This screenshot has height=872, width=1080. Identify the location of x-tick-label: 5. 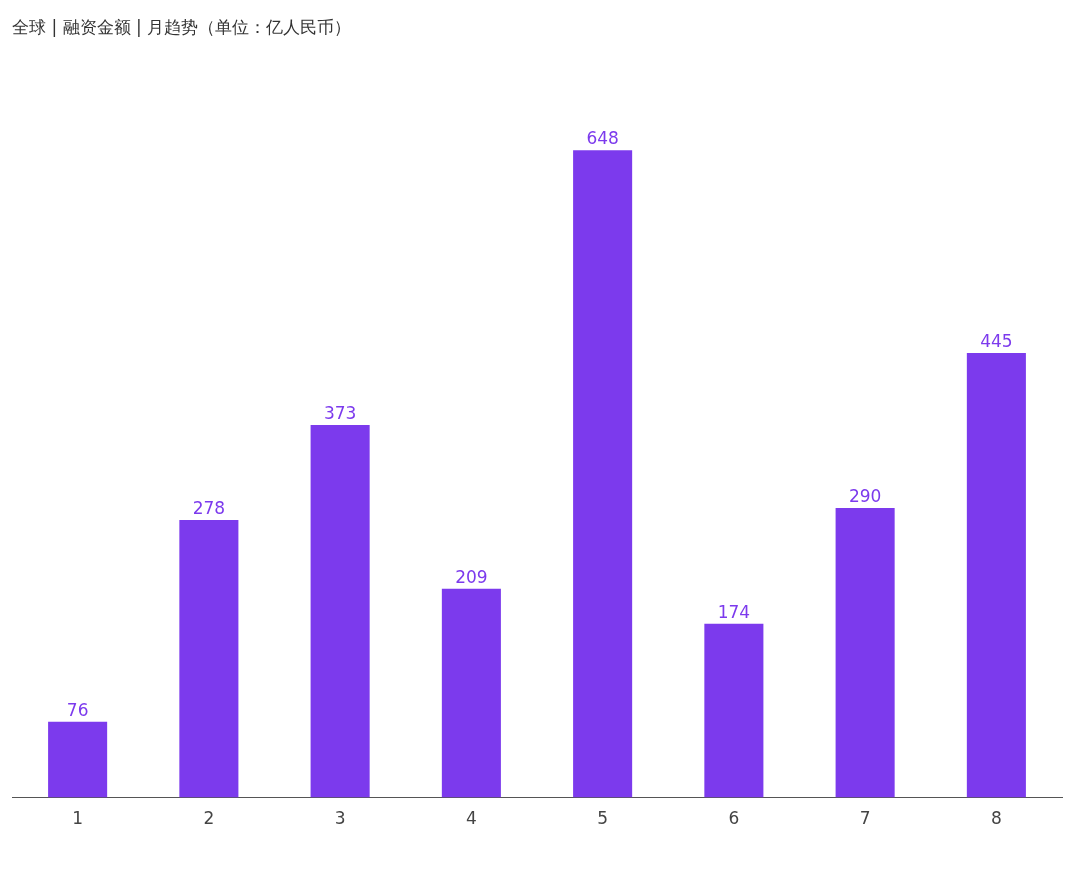
(603, 818).